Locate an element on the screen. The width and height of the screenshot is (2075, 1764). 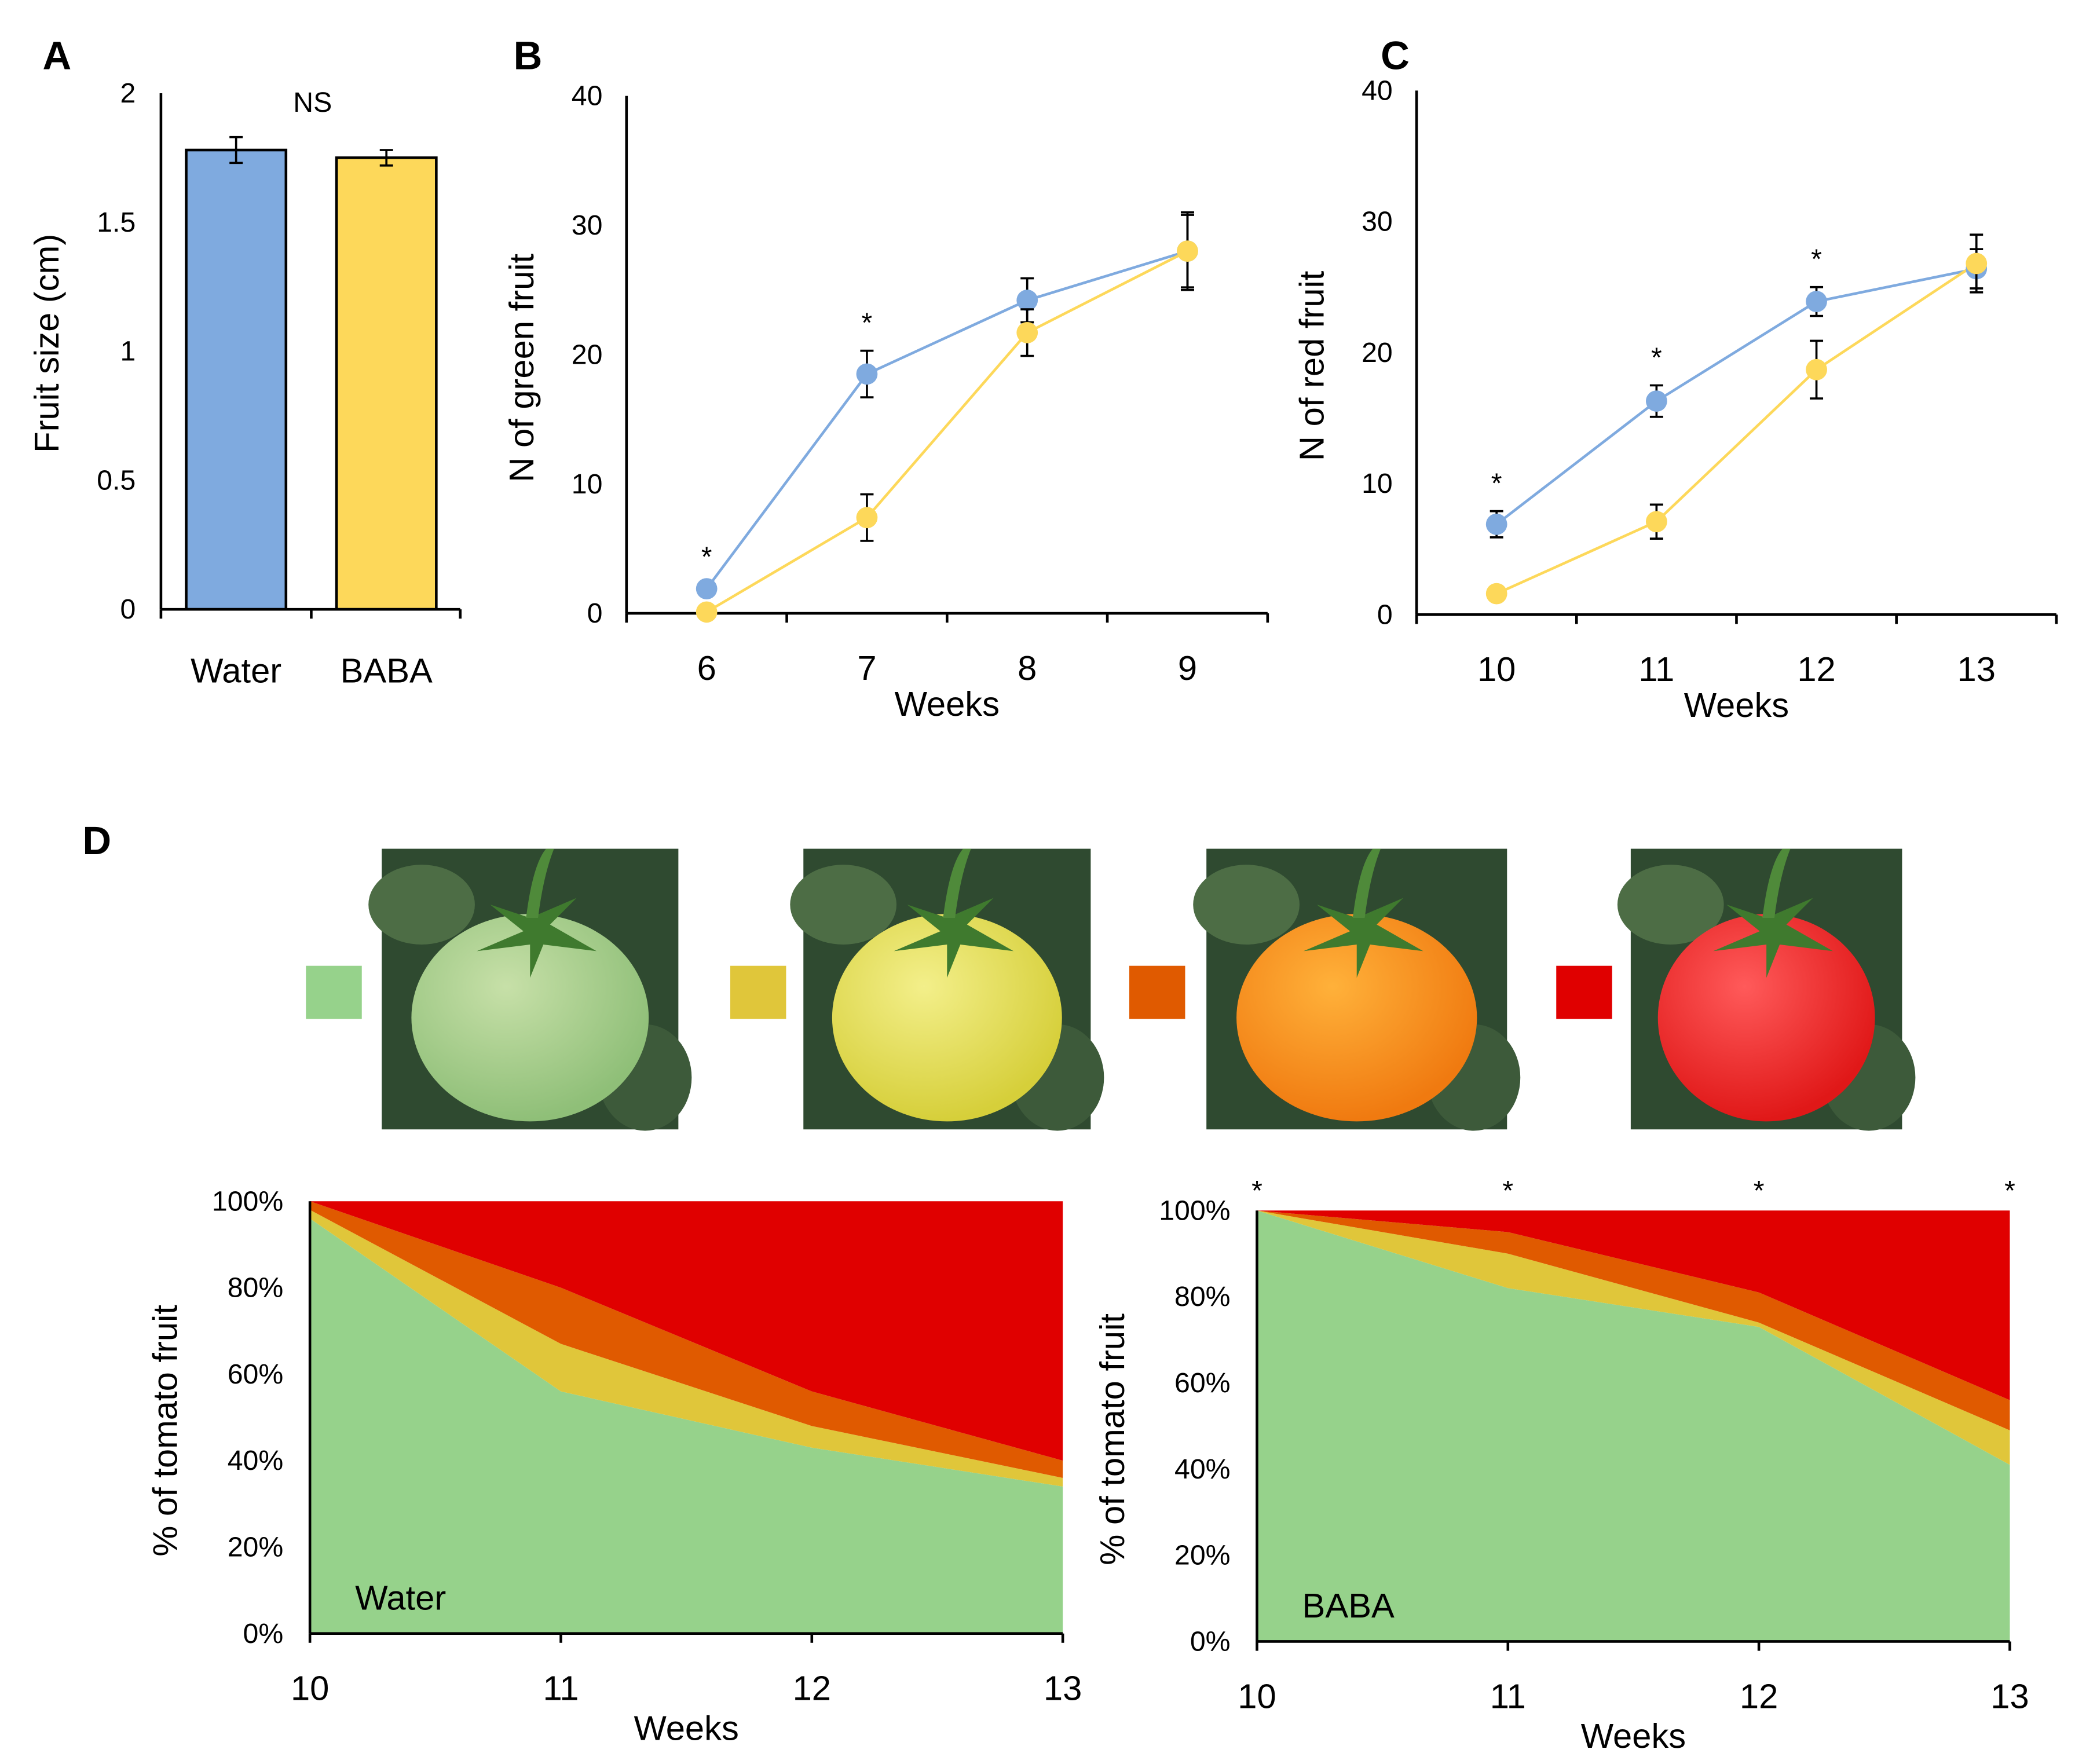
swatch-yellow is located at coordinates (758, 992).